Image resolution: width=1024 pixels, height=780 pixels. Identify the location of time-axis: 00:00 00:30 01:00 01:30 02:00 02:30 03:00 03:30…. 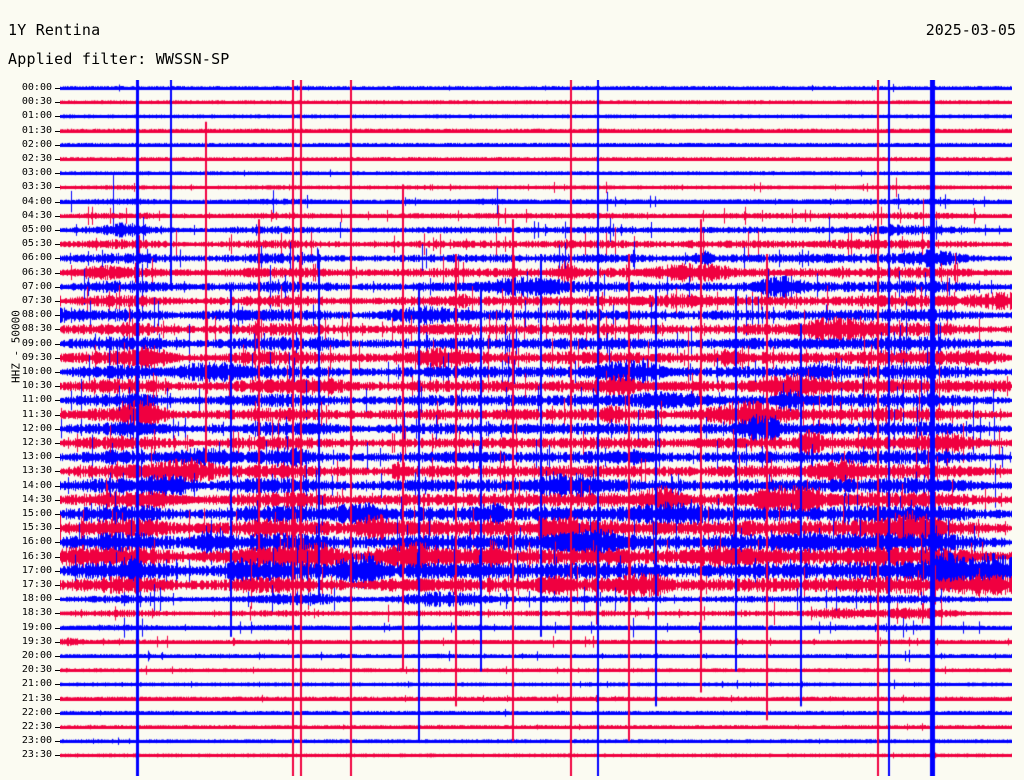
(30, 390).